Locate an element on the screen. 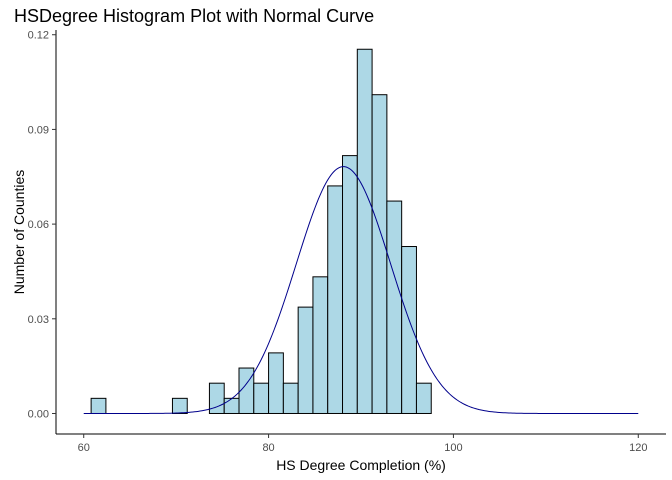  x-axis-ticks: 60 80 100 120 is located at coordinates (362, 444).